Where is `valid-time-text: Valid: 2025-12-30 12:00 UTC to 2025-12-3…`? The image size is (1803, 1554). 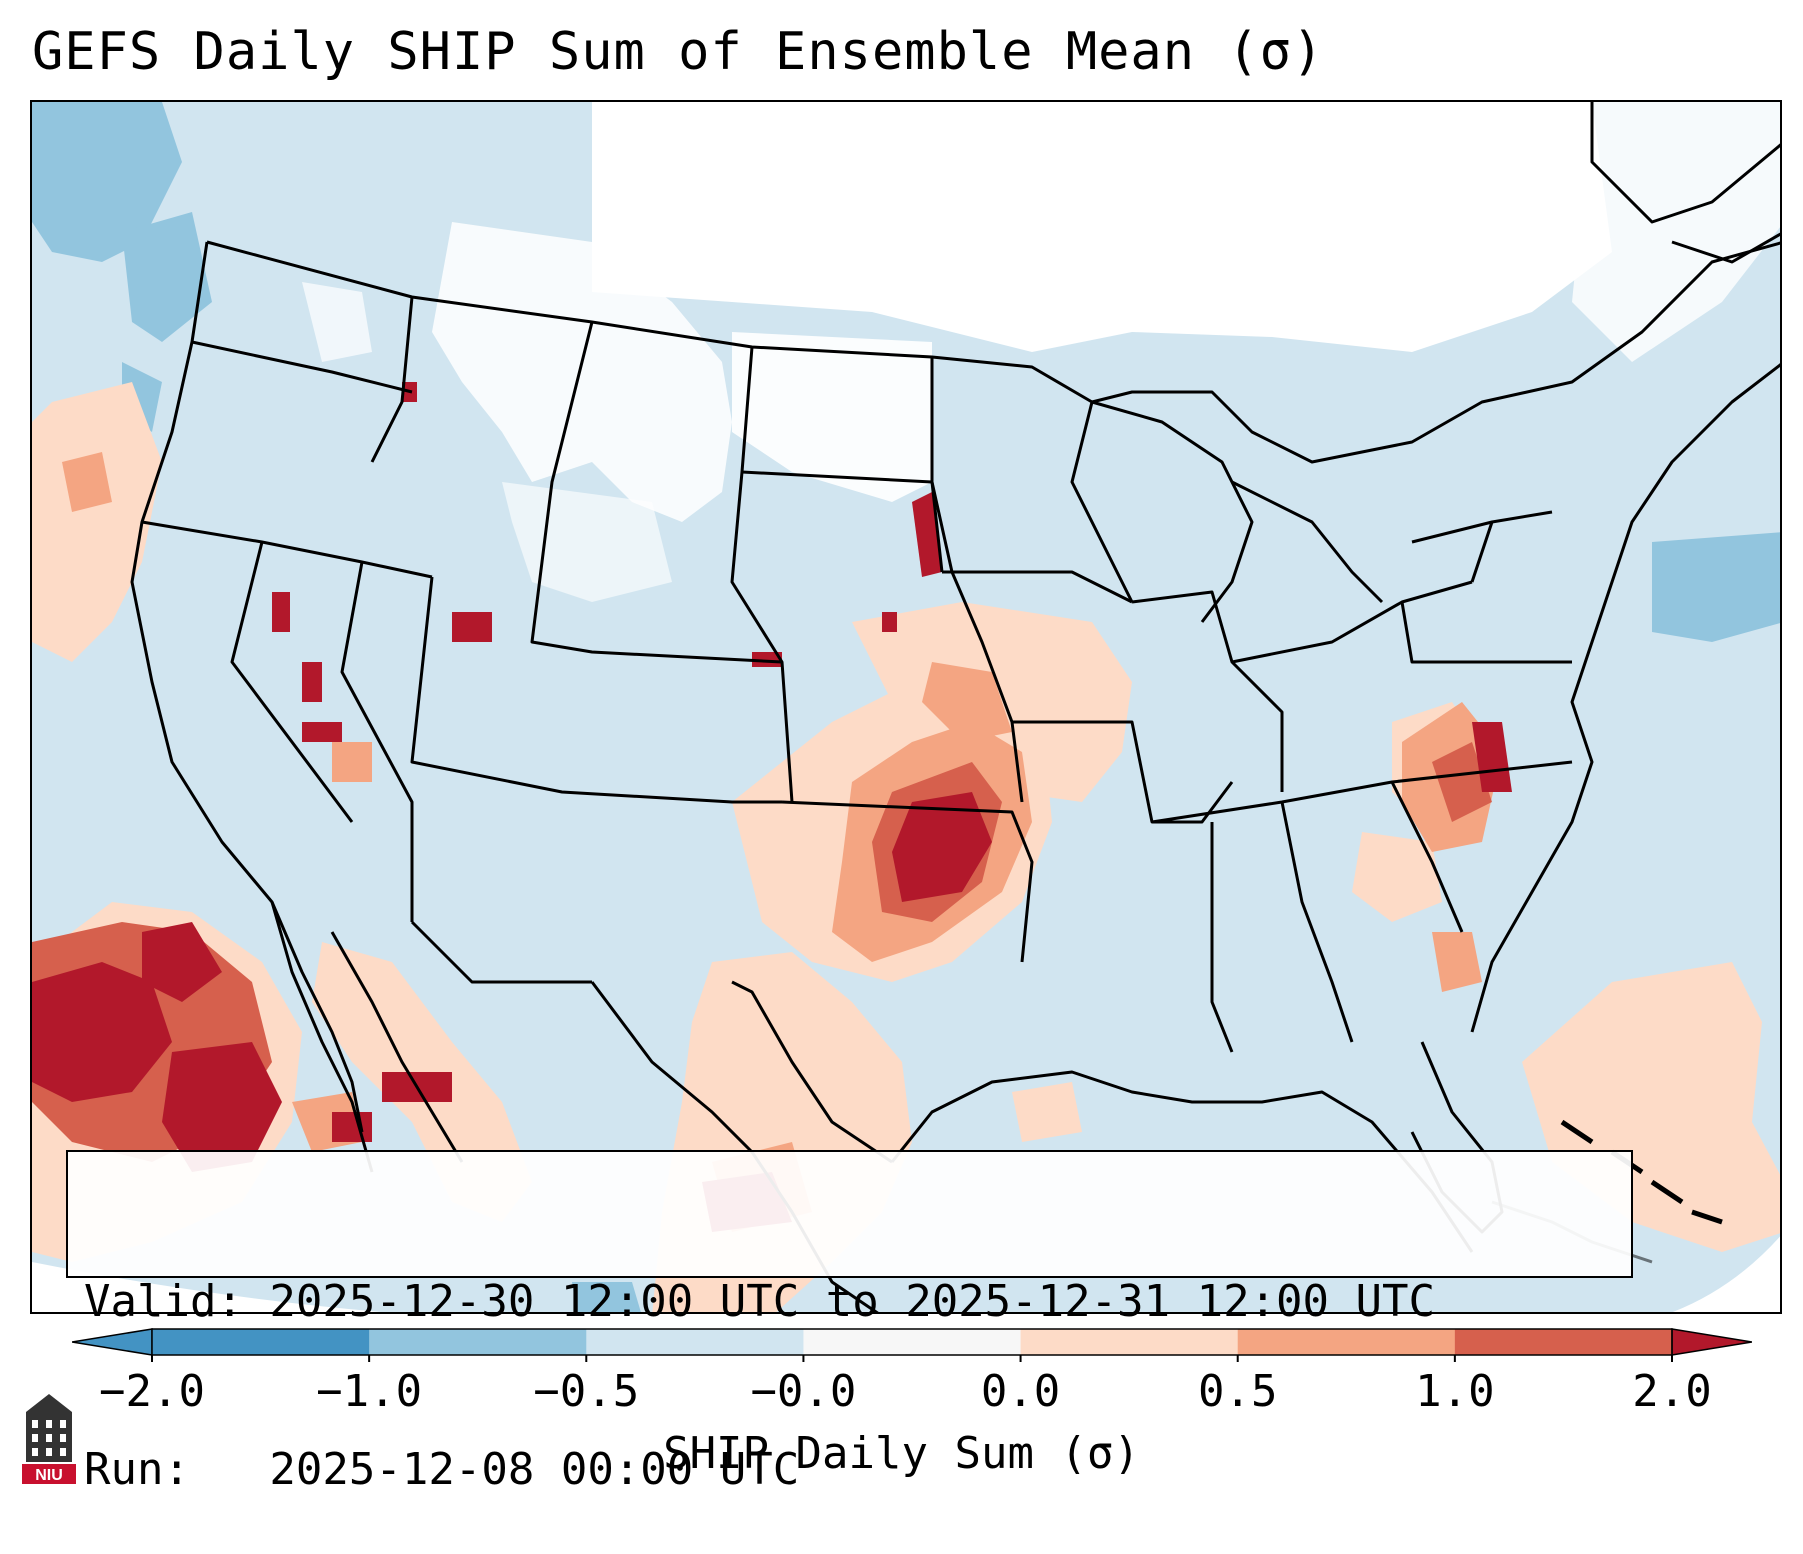 valid-time-text: Valid: 2025-12-30 12:00 UTC to 2025-12-3… is located at coordinates (760, 1301).